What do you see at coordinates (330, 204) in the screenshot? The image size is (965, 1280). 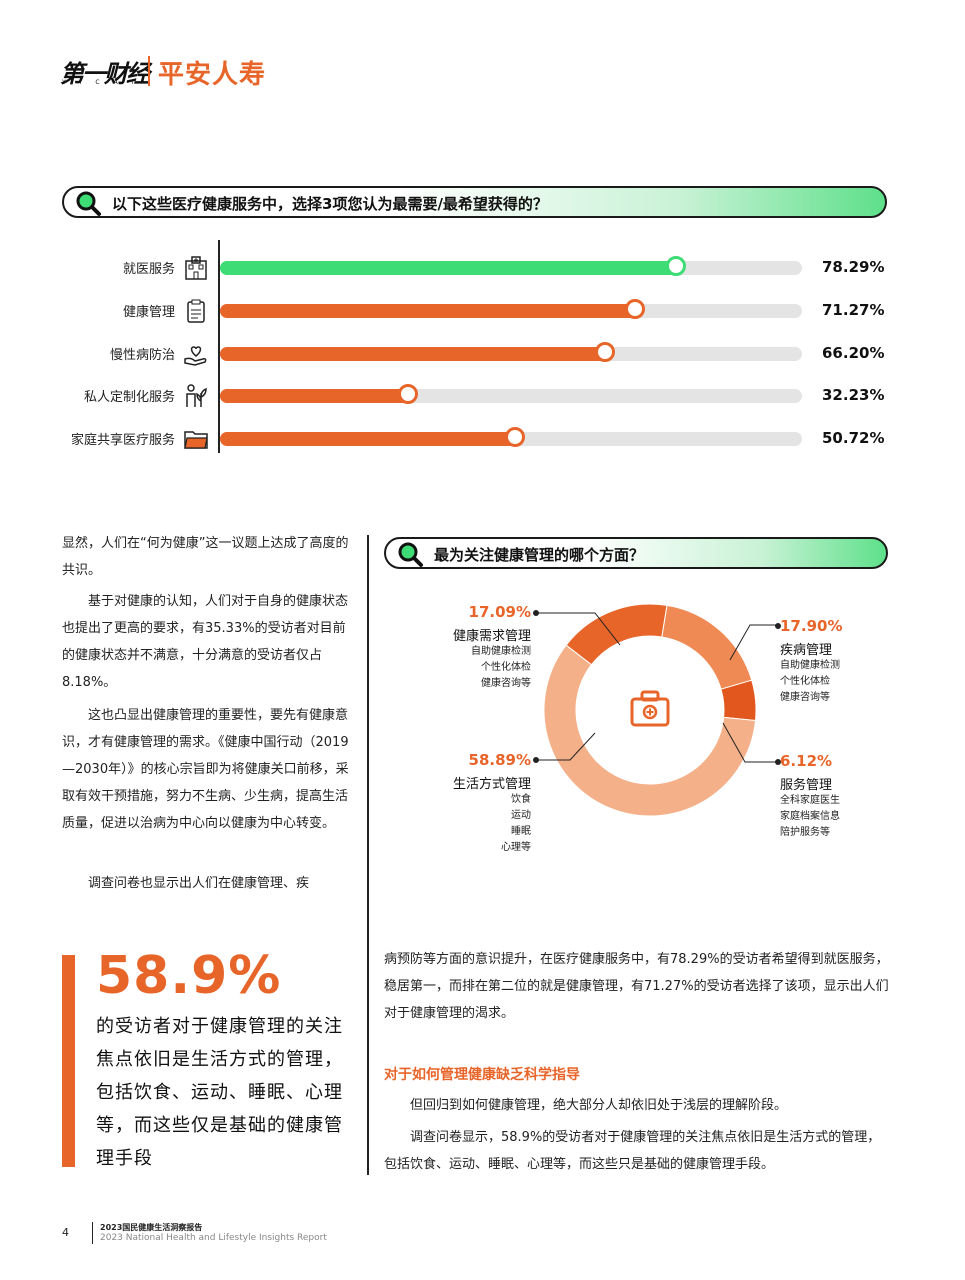 I see `chart-question-text: 以下这些医疗健康服务中，选择3项您认为最需要/最希望获得的？` at bounding box center [330, 204].